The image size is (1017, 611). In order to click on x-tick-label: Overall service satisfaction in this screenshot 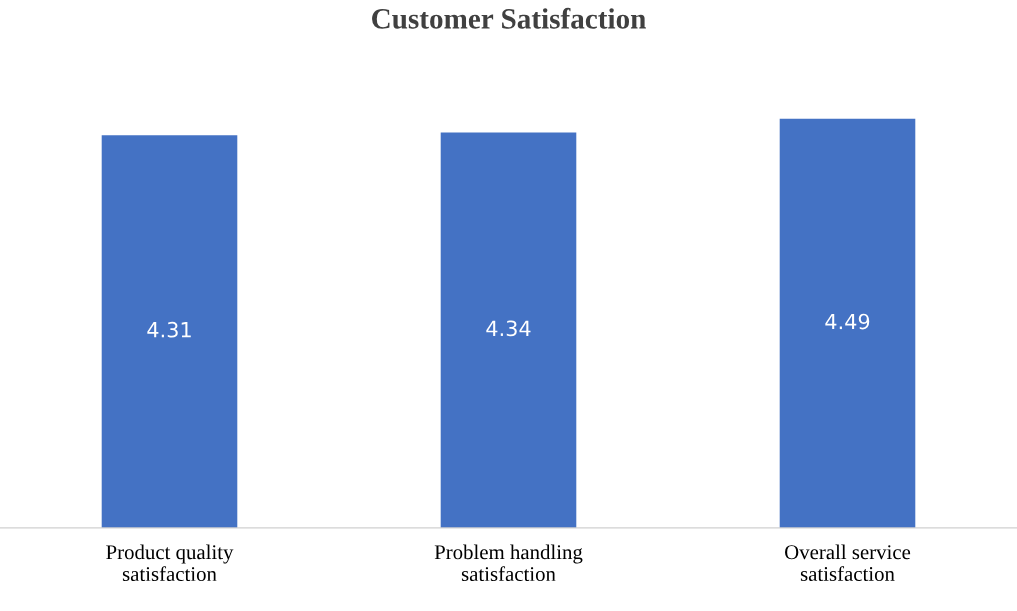, I will do `click(848, 563)`.